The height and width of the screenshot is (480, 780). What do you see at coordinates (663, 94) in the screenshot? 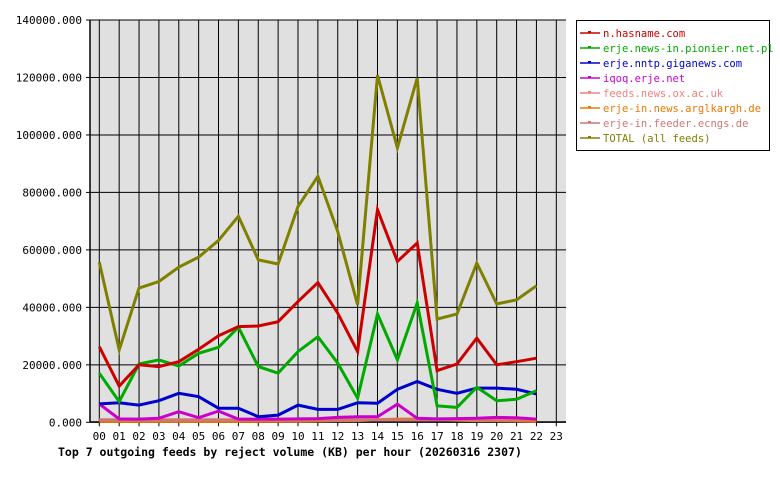
I see `legend-label: feeds.news.ox.ac.uk` at bounding box center [663, 94].